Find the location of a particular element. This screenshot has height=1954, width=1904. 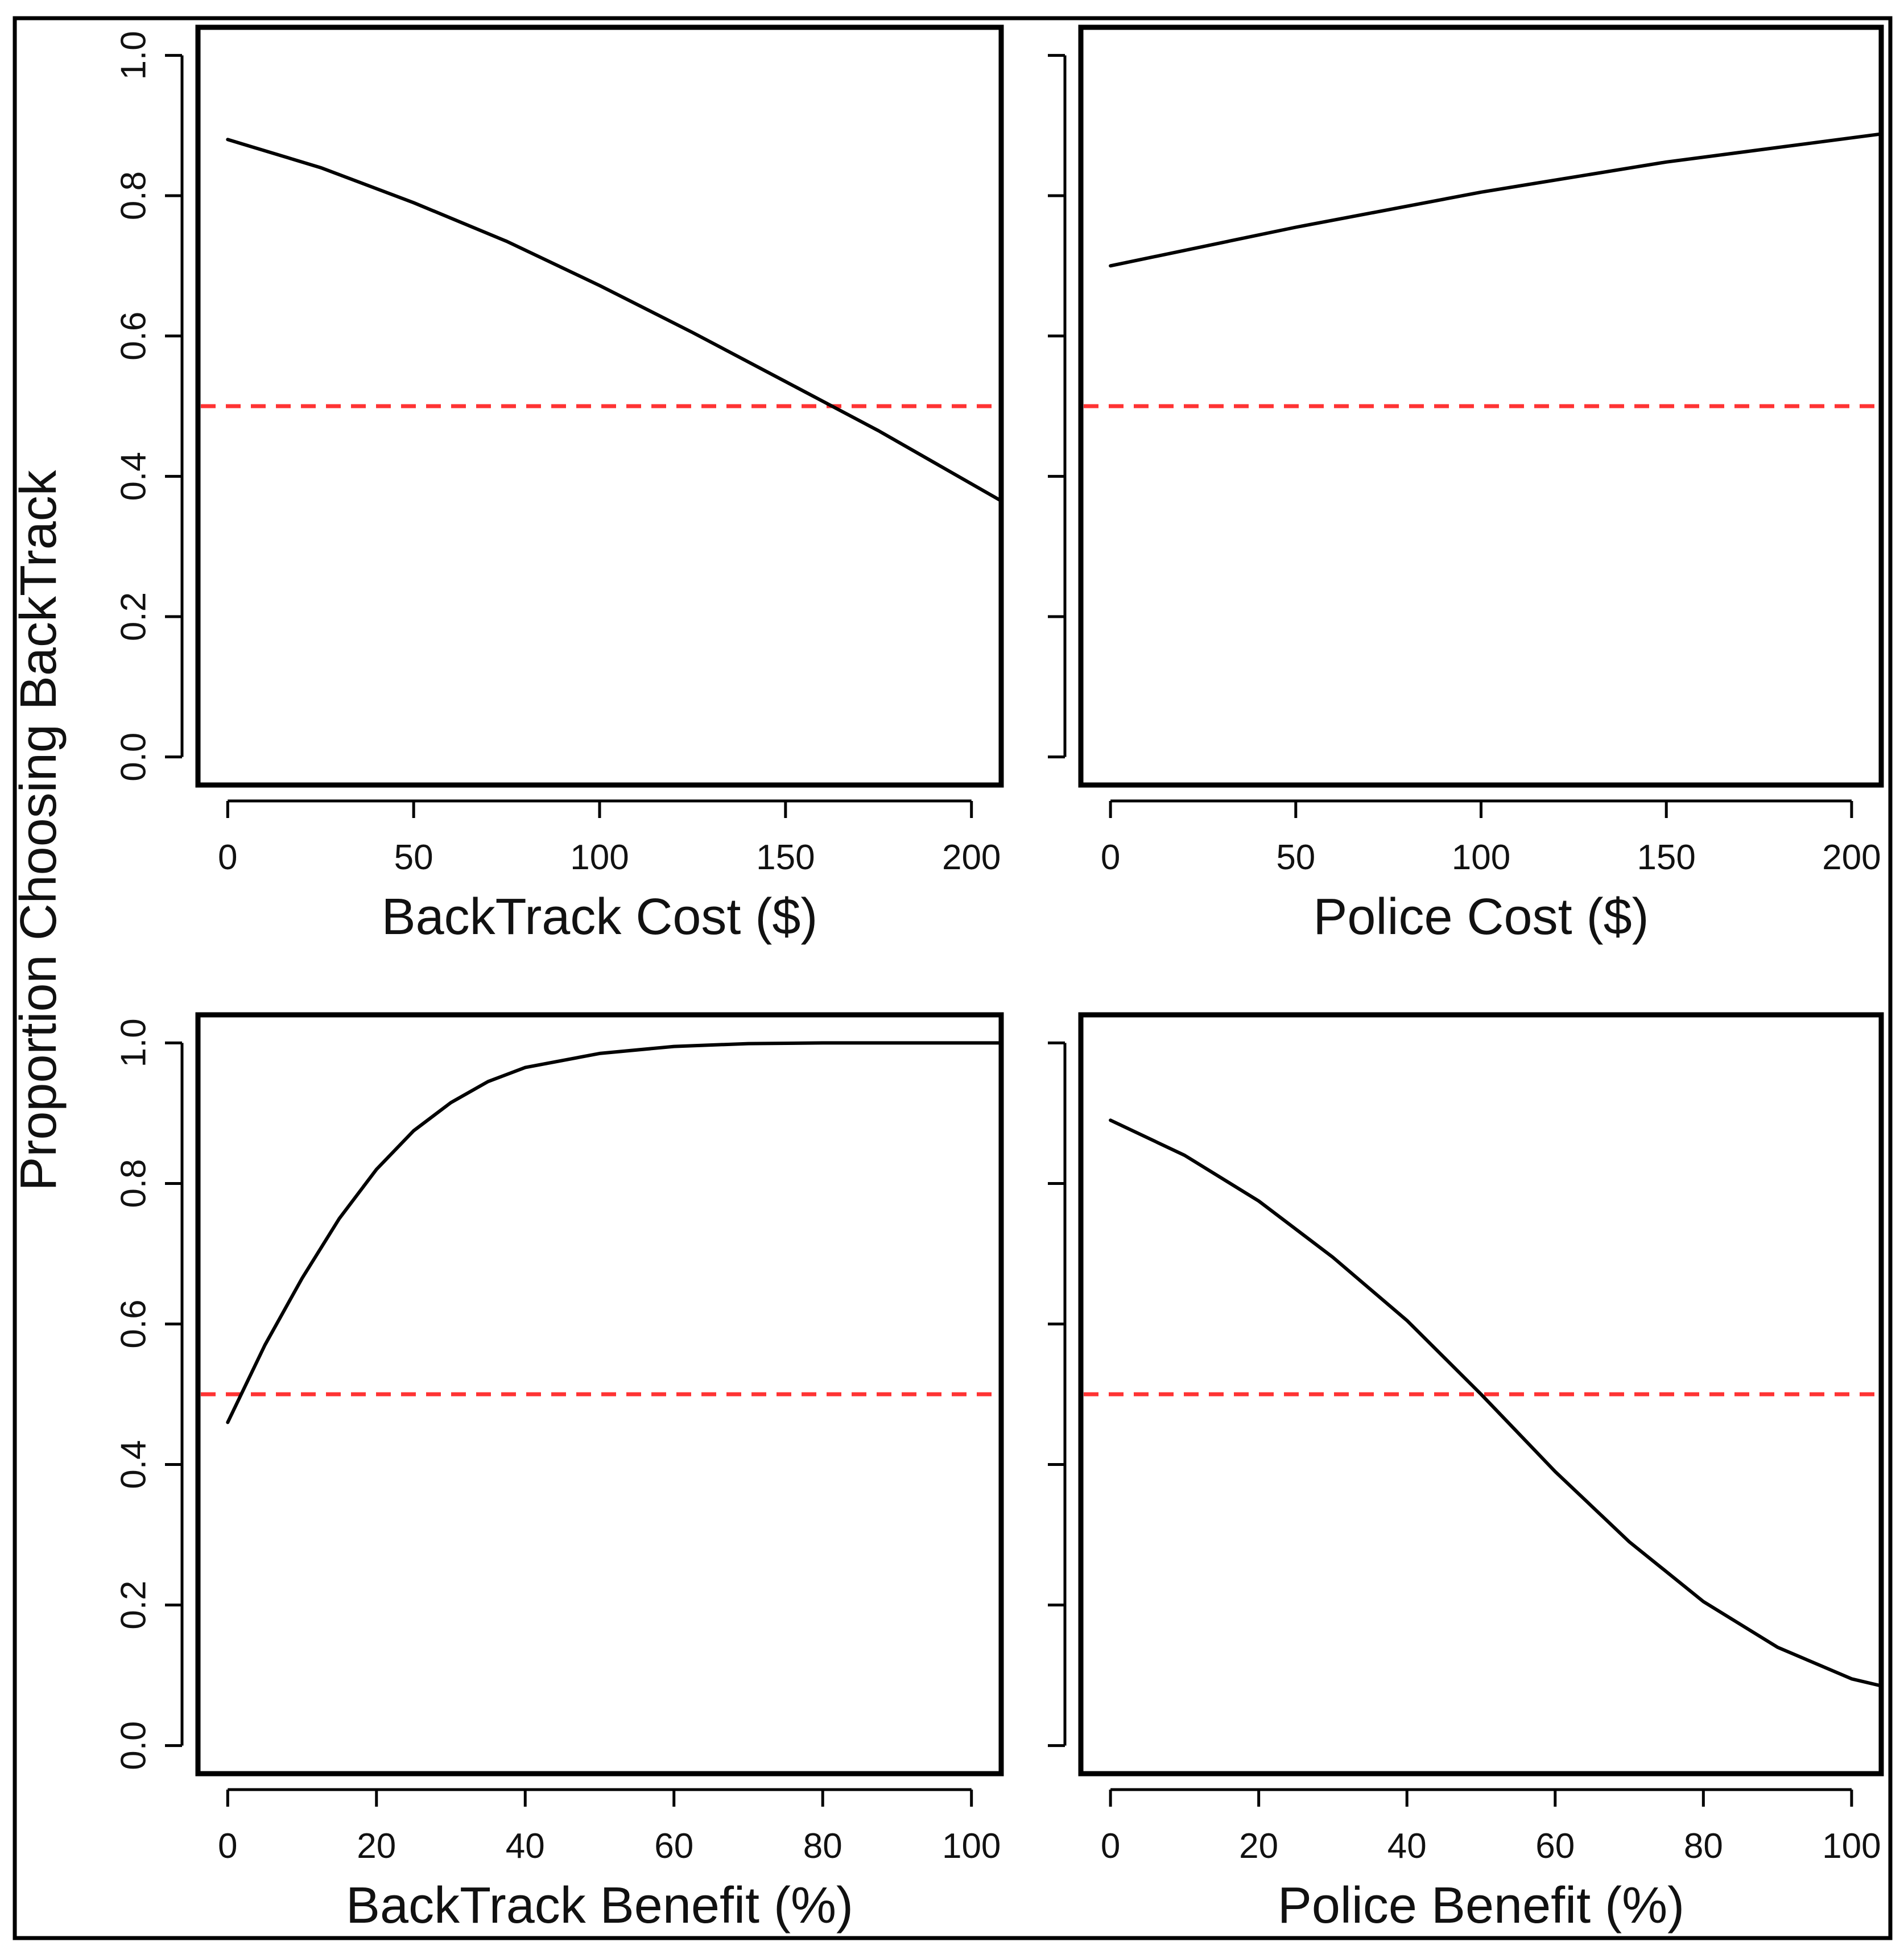

x-axis-title: BackTrack Cost ($) is located at coordinates (600, 917).